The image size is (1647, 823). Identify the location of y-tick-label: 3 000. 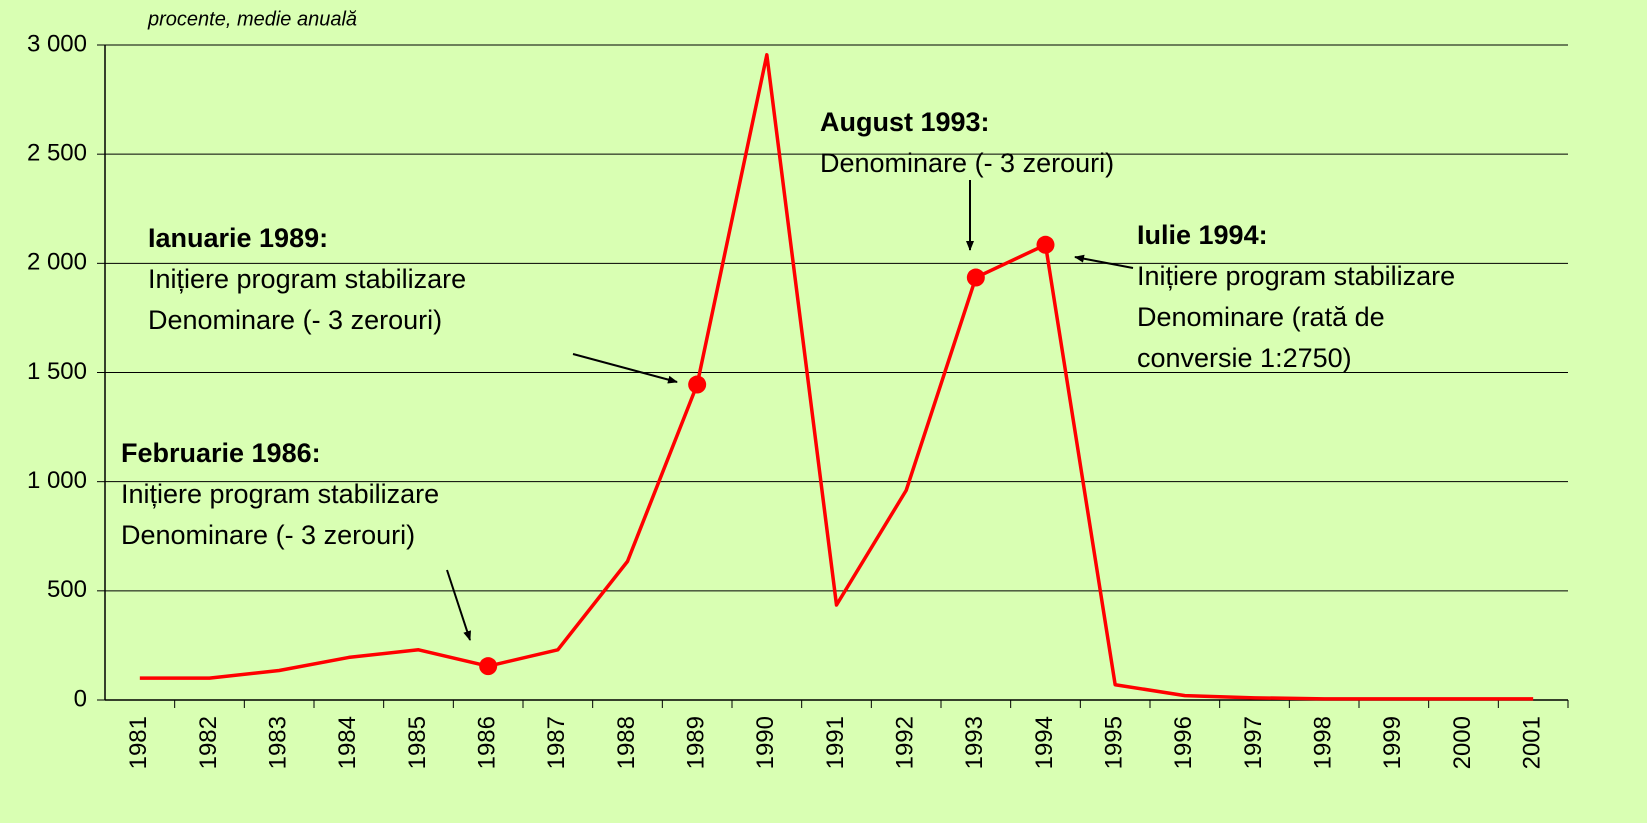
(57, 43).